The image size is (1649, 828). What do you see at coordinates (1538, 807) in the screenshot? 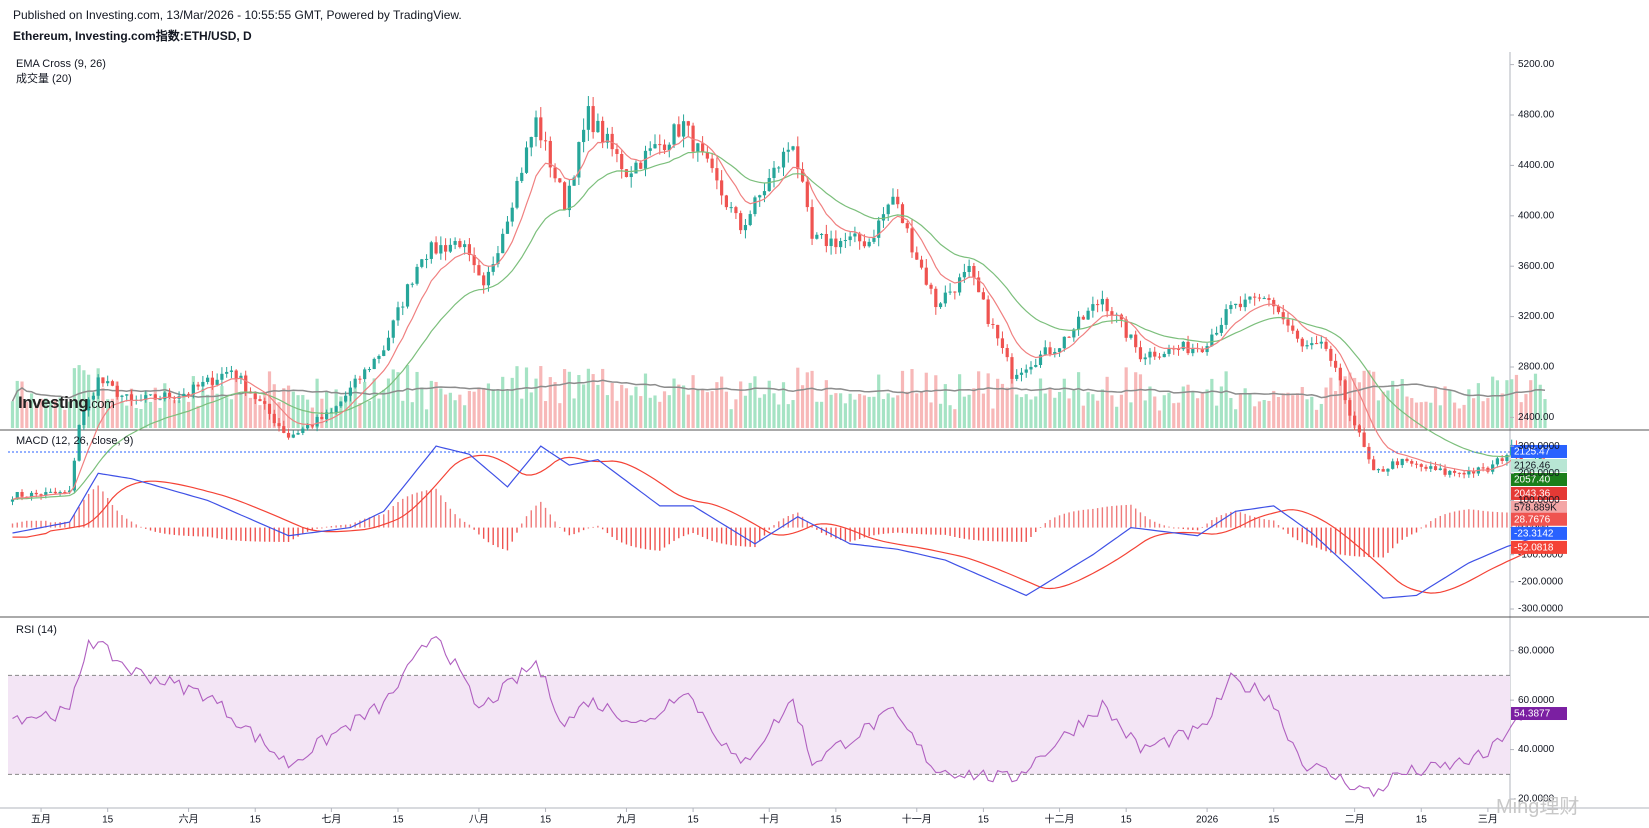
I see `watermark-text: Ming理财` at bounding box center [1538, 807].